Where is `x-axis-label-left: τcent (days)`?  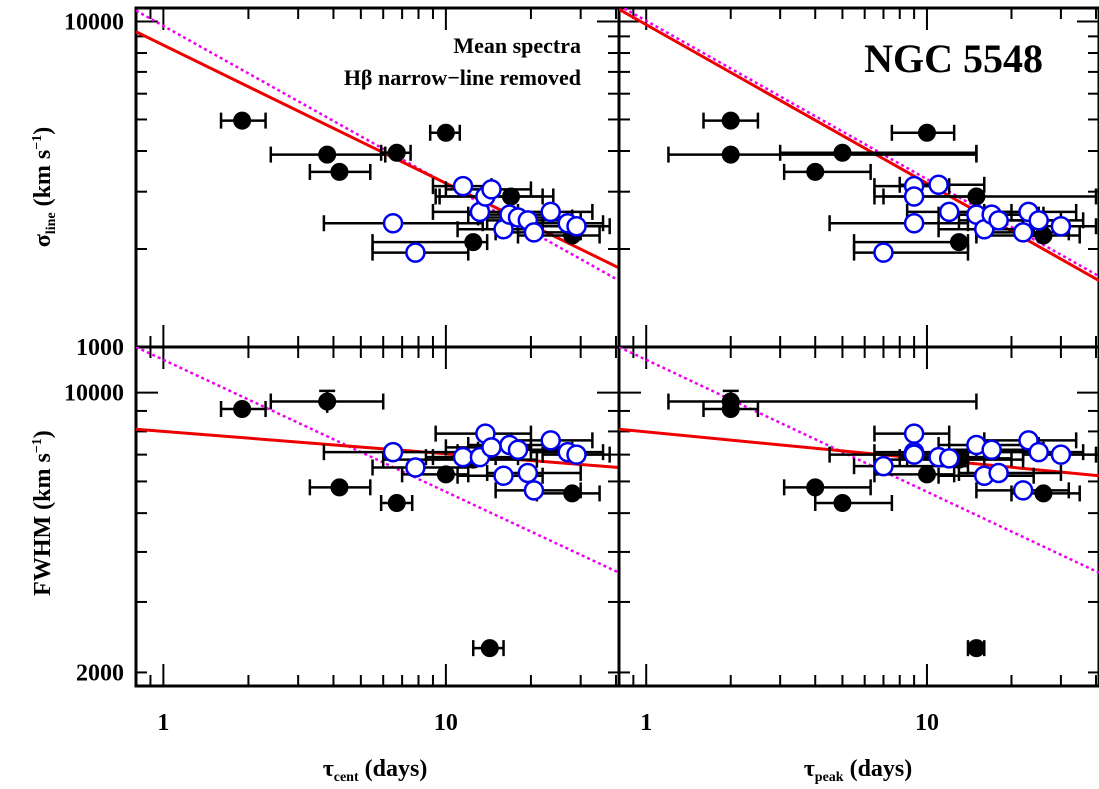 x-axis-label-left: τcent (days) is located at coordinates (375, 770).